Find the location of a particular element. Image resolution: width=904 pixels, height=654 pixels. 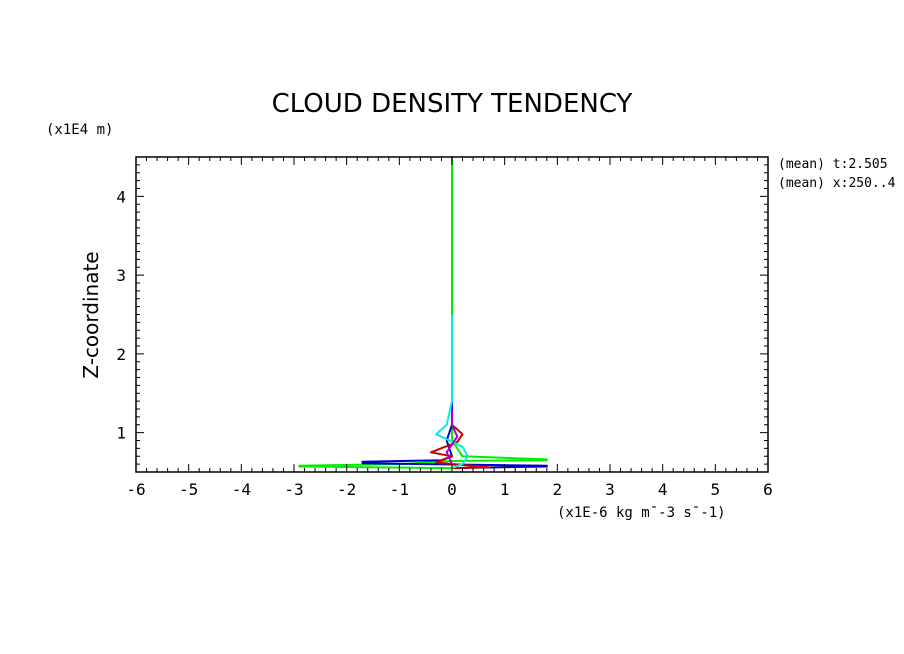

x-axis-unit: (x1E-6 kg m¯-3 s¯-1) is located at coordinates (641, 513).